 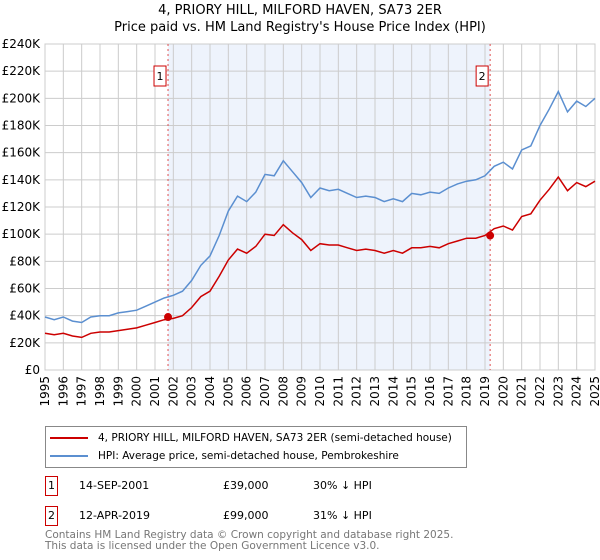 What do you see at coordinates (22, 153) in the screenshot?
I see `y-tick-label: £160K` at bounding box center [22, 153].